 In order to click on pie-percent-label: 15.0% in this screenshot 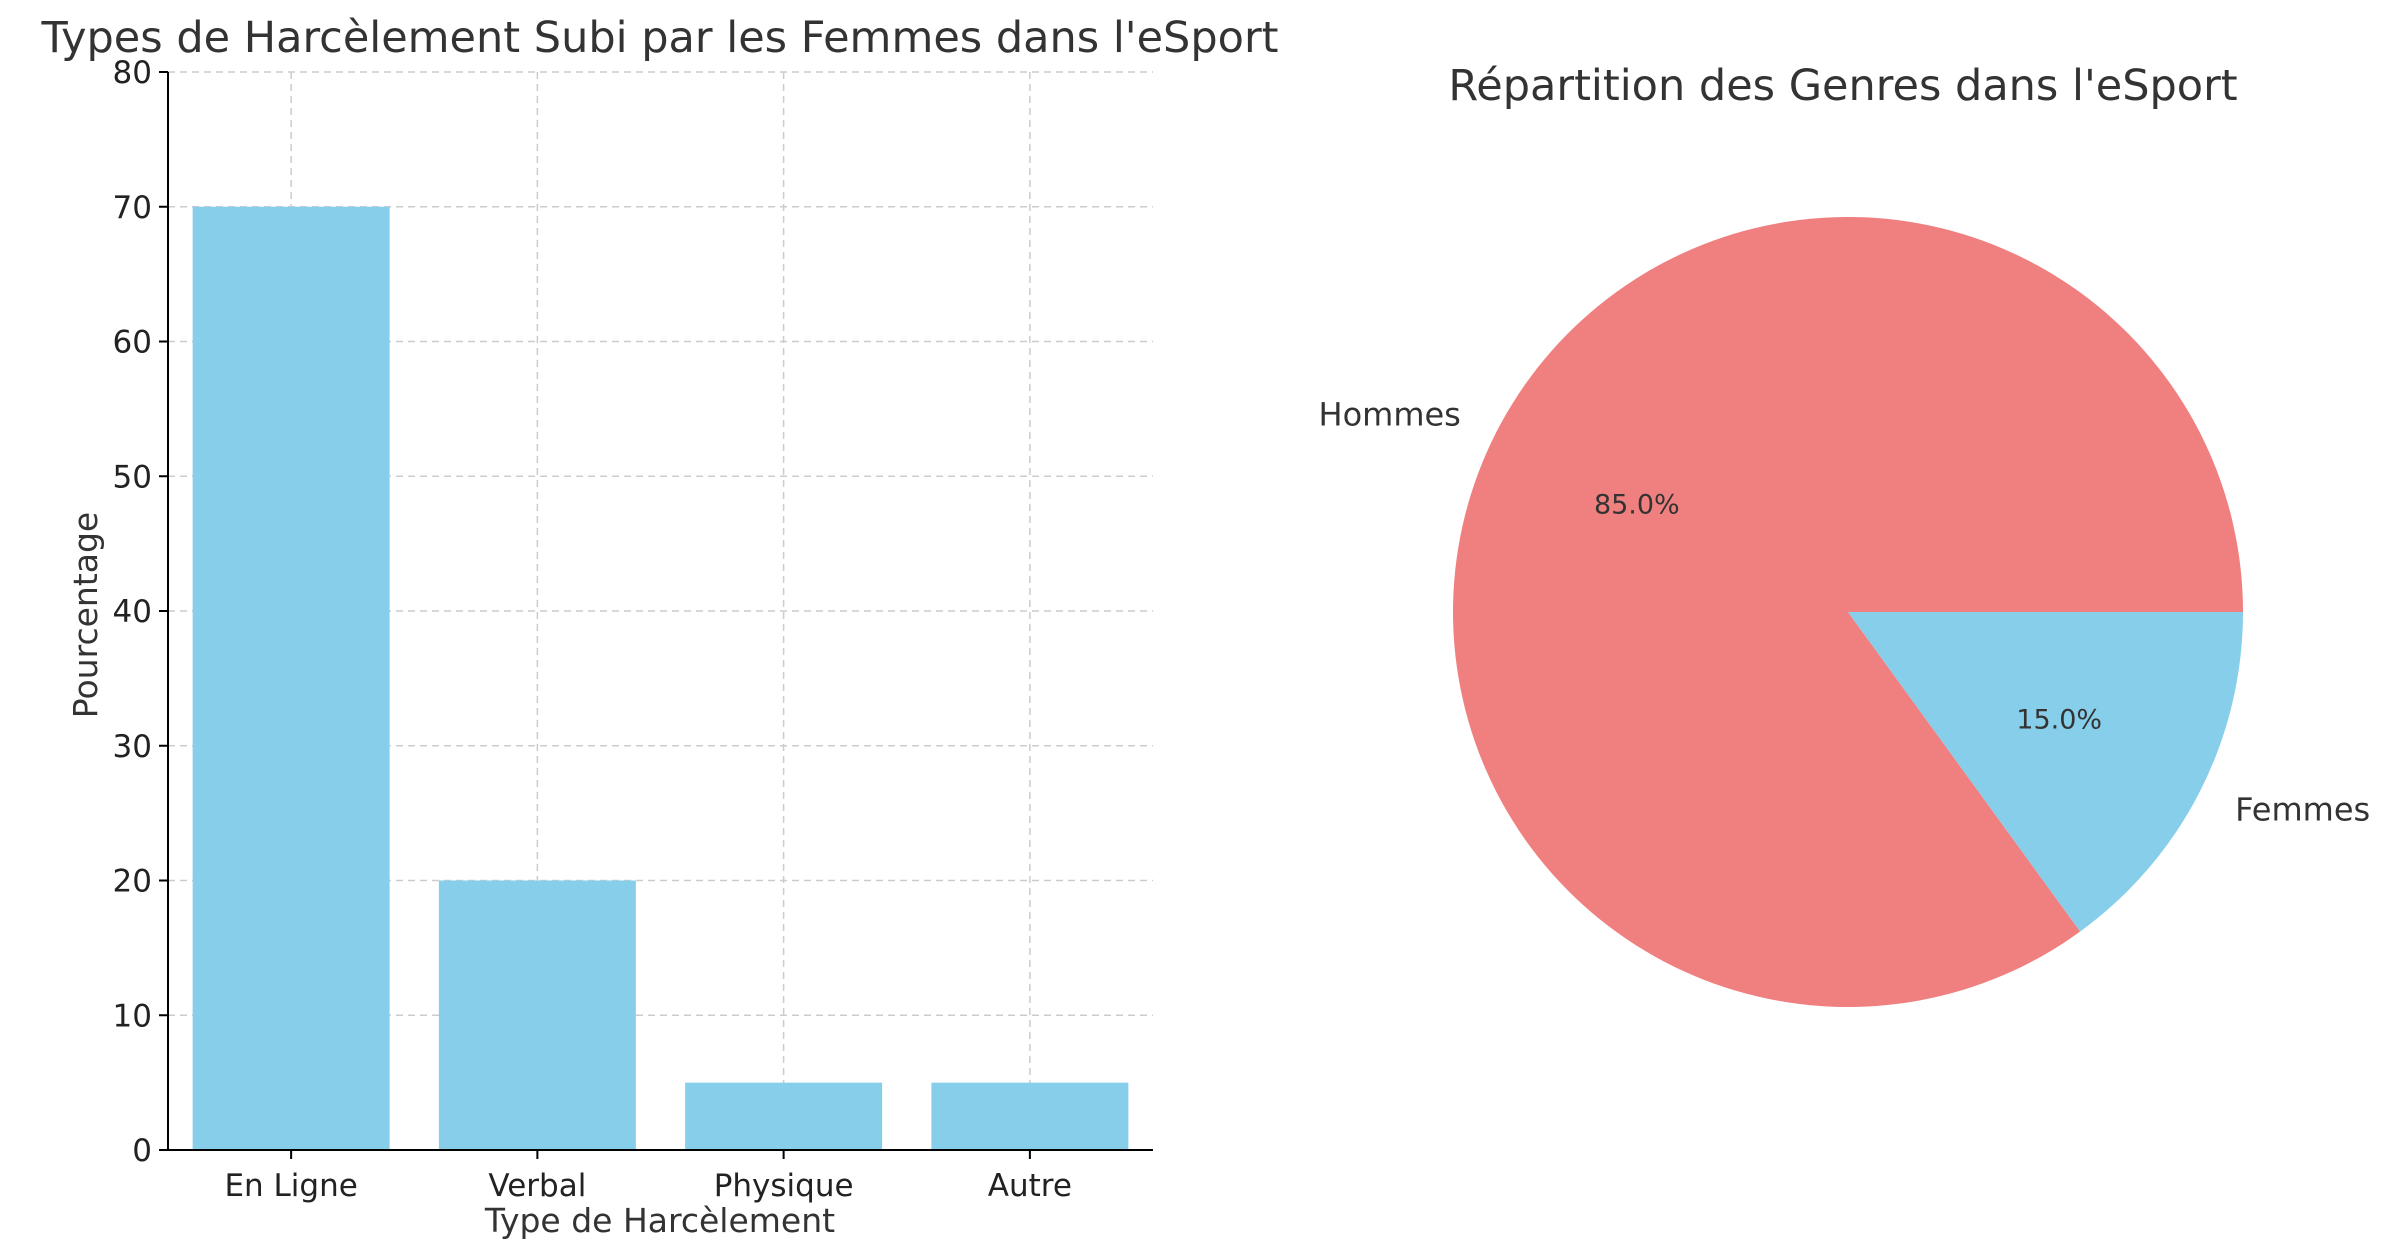, I will do `click(2059, 720)`.